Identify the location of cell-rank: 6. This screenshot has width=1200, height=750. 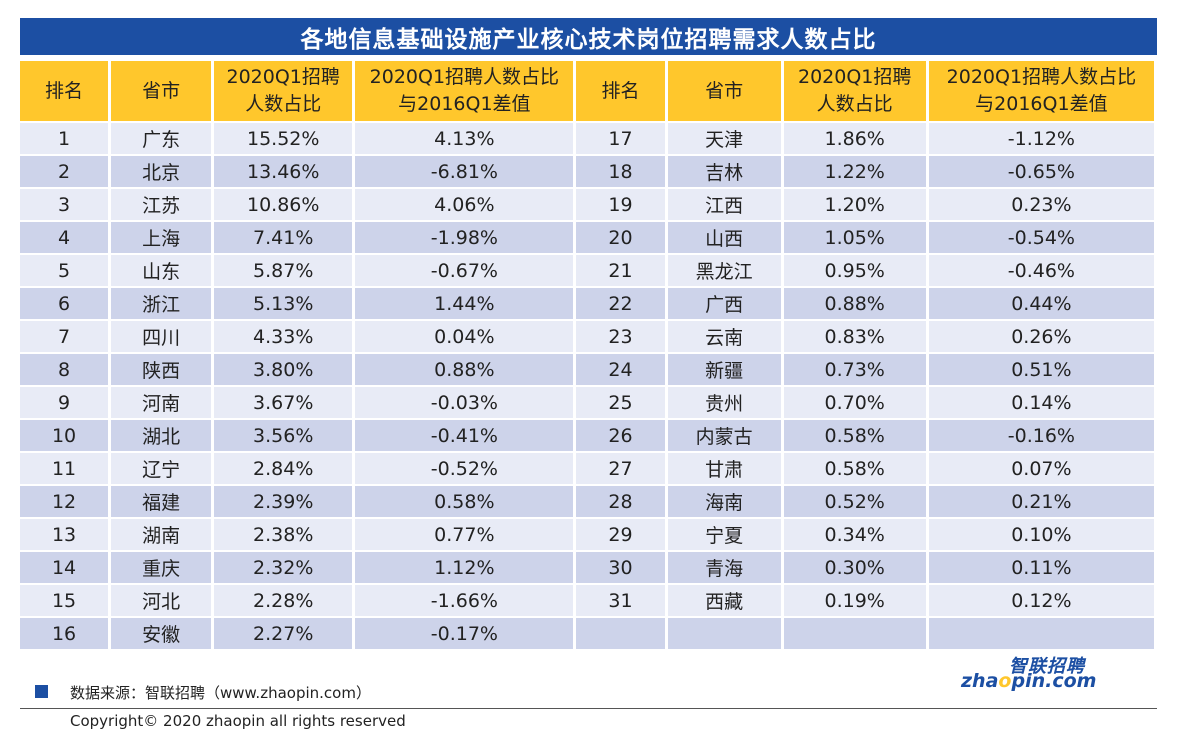
(64, 303).